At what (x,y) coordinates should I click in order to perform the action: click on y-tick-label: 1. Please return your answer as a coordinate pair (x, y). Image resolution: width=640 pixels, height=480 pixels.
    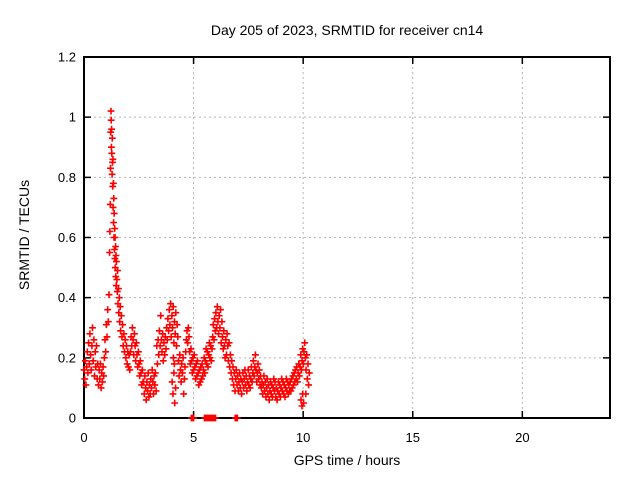
    Looking at the image, I should click on (72, 117).